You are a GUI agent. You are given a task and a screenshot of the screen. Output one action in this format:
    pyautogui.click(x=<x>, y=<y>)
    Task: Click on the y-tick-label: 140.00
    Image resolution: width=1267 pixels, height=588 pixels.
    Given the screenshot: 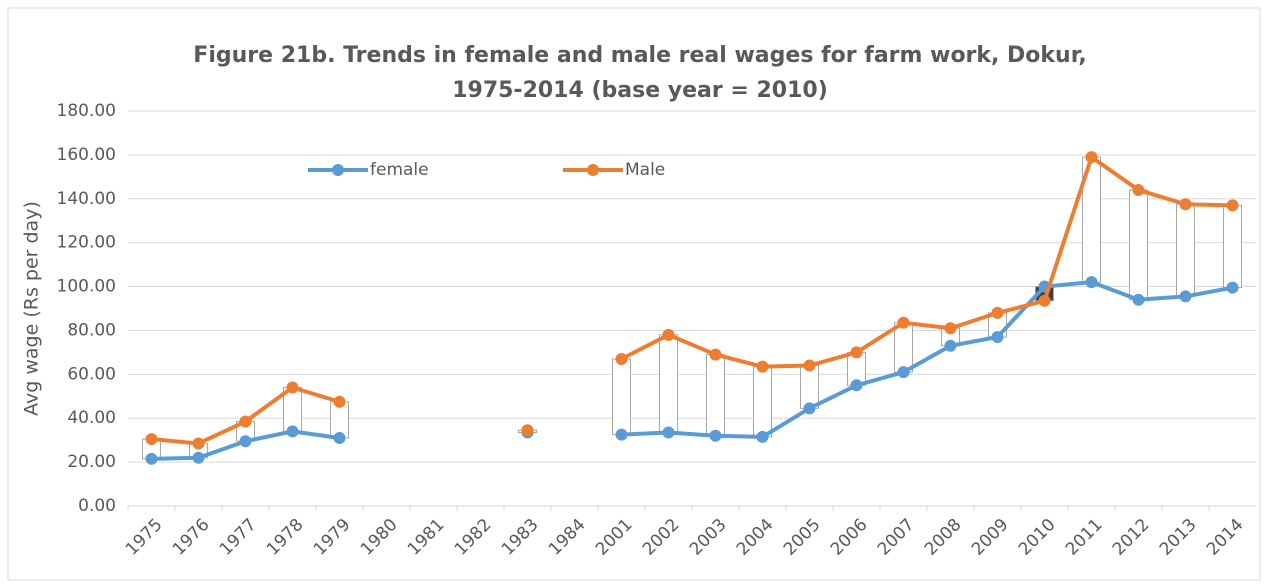 What is the action you would take?
    pyautogui.click(x=86, y=199)
    